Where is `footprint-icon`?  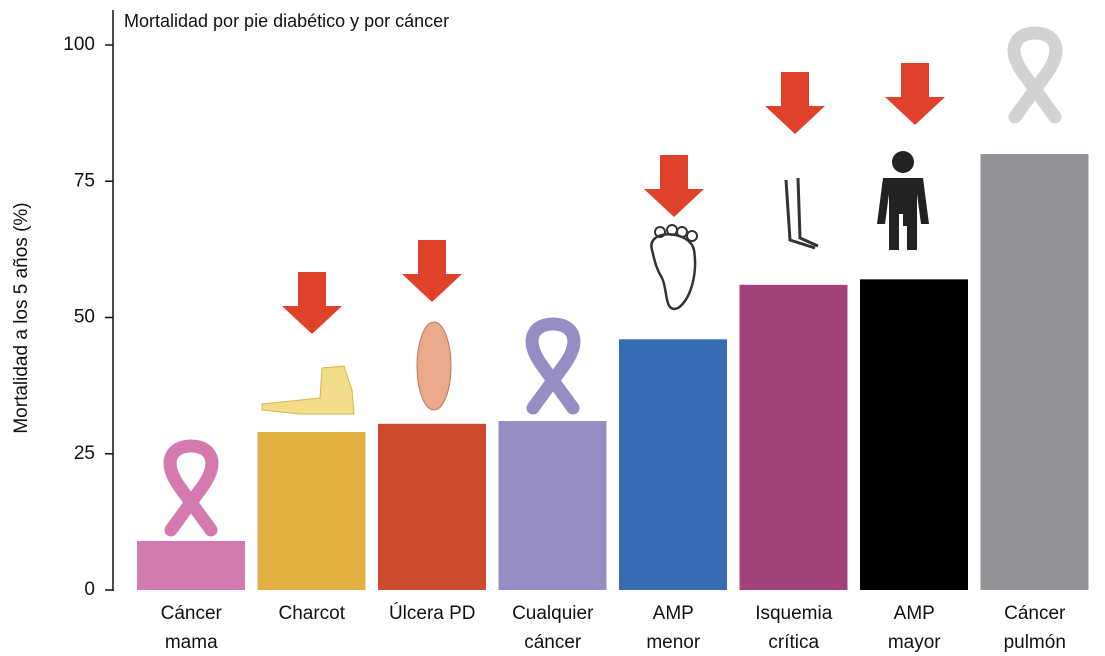 footprint-icon is located at coordinates (673, 272).